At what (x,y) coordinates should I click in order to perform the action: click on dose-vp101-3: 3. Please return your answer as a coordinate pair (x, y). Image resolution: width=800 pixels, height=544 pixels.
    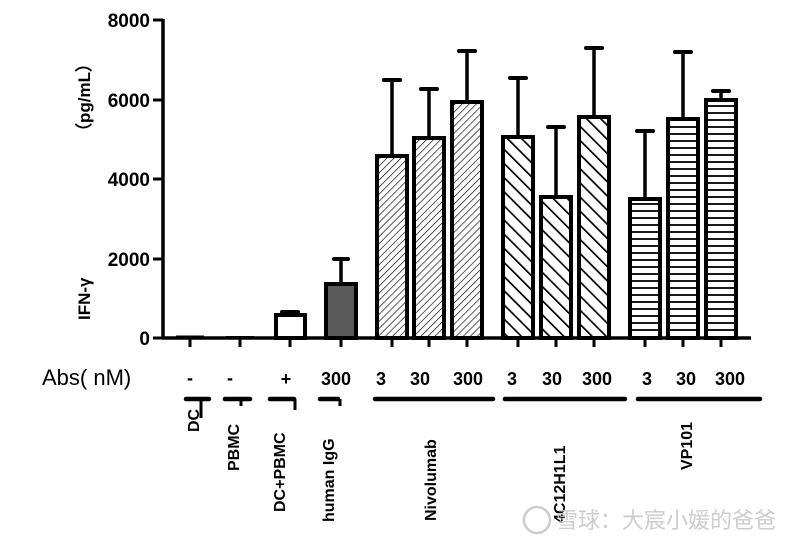
    Looking at the image, I should click on (647, 379).